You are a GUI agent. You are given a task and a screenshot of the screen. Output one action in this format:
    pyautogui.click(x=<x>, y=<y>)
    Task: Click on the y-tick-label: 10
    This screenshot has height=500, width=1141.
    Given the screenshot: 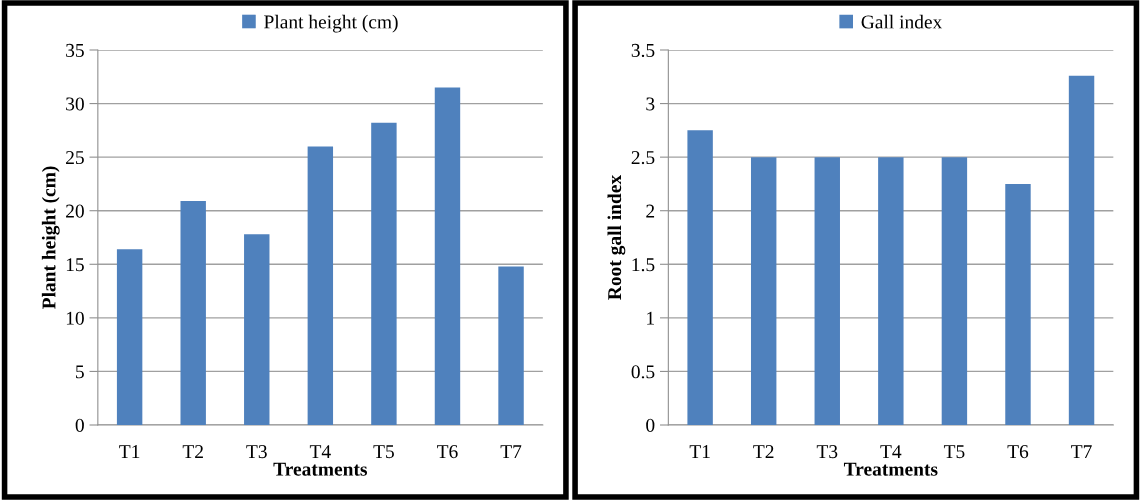 What is the action you would take?
    pyautogui.click(x=75, y=318)
    